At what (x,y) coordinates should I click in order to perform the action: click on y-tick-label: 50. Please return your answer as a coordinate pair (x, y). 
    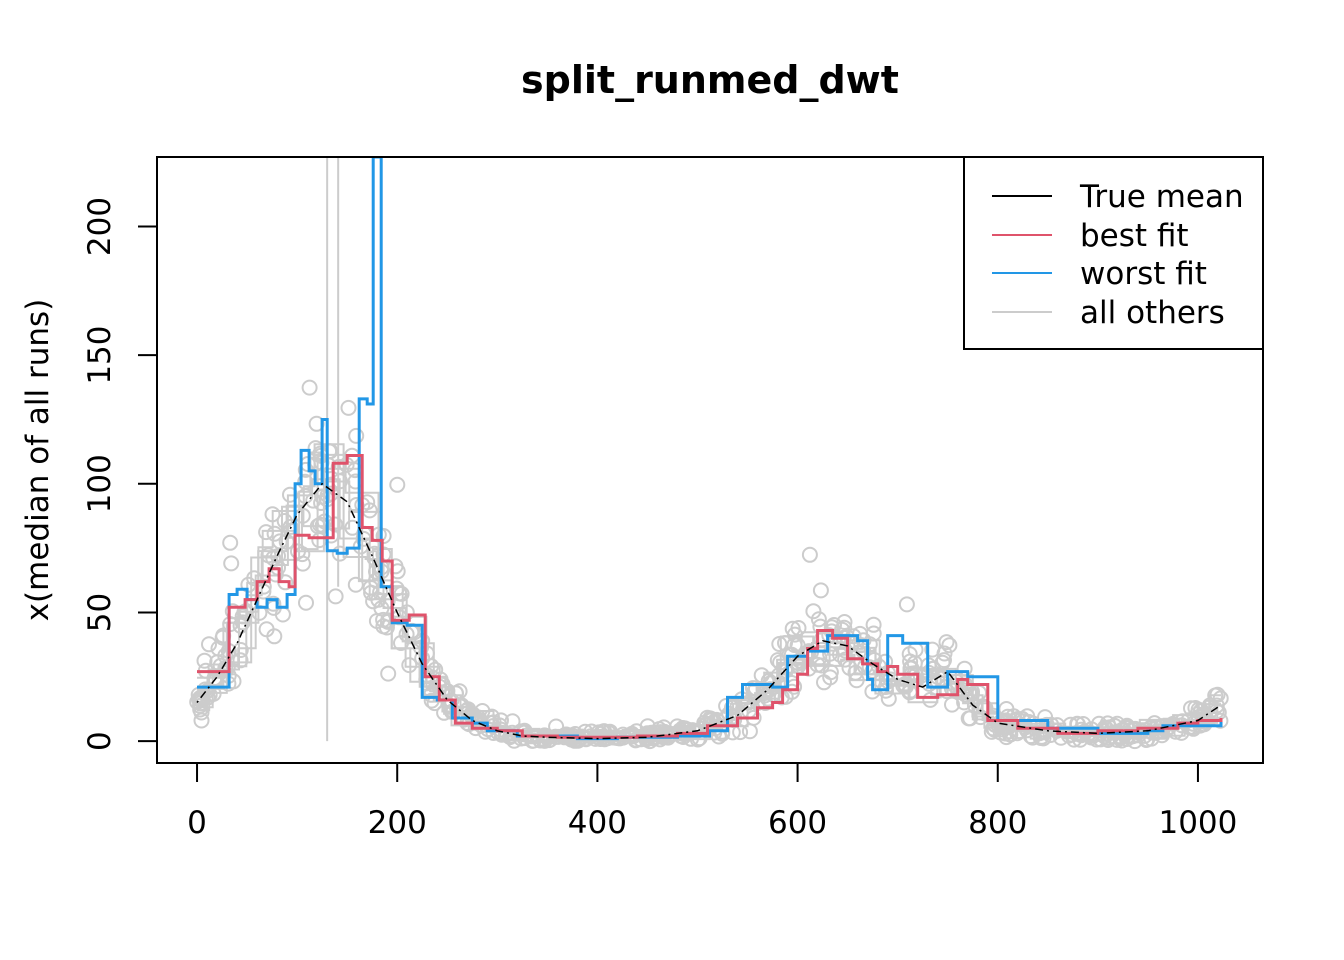
    Looking at the image, I should click on (100, 612).